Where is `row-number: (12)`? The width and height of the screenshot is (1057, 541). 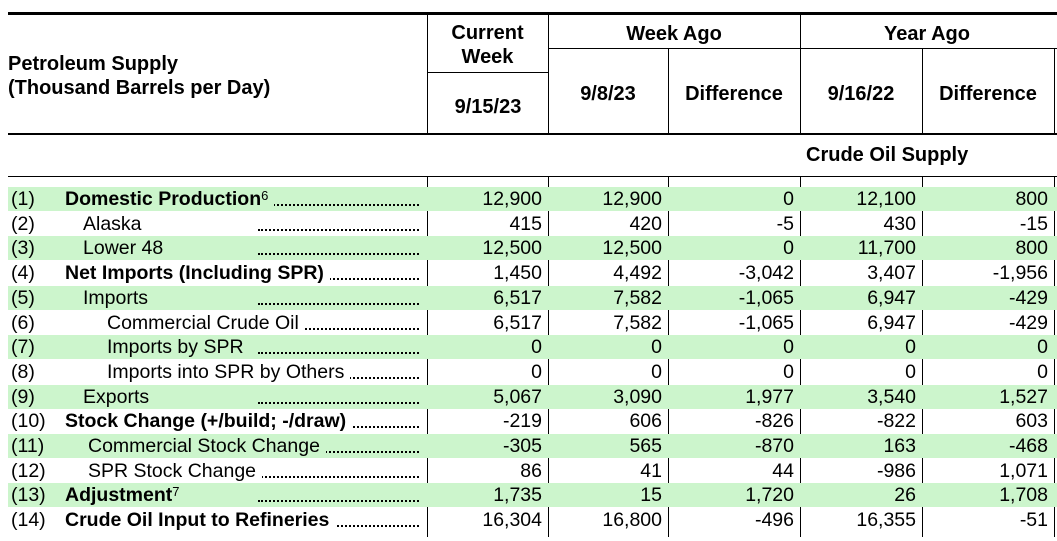
row-number: (12) is located at coordinates (28, 470).